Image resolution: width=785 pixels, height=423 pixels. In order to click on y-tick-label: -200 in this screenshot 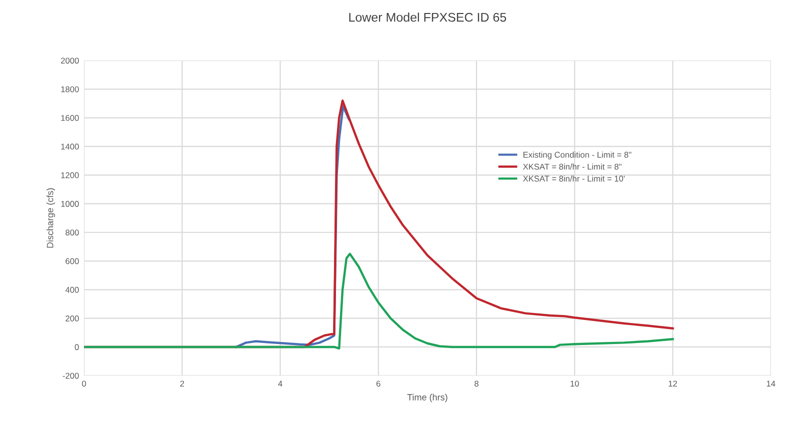, I will do `click(70, 375)`.